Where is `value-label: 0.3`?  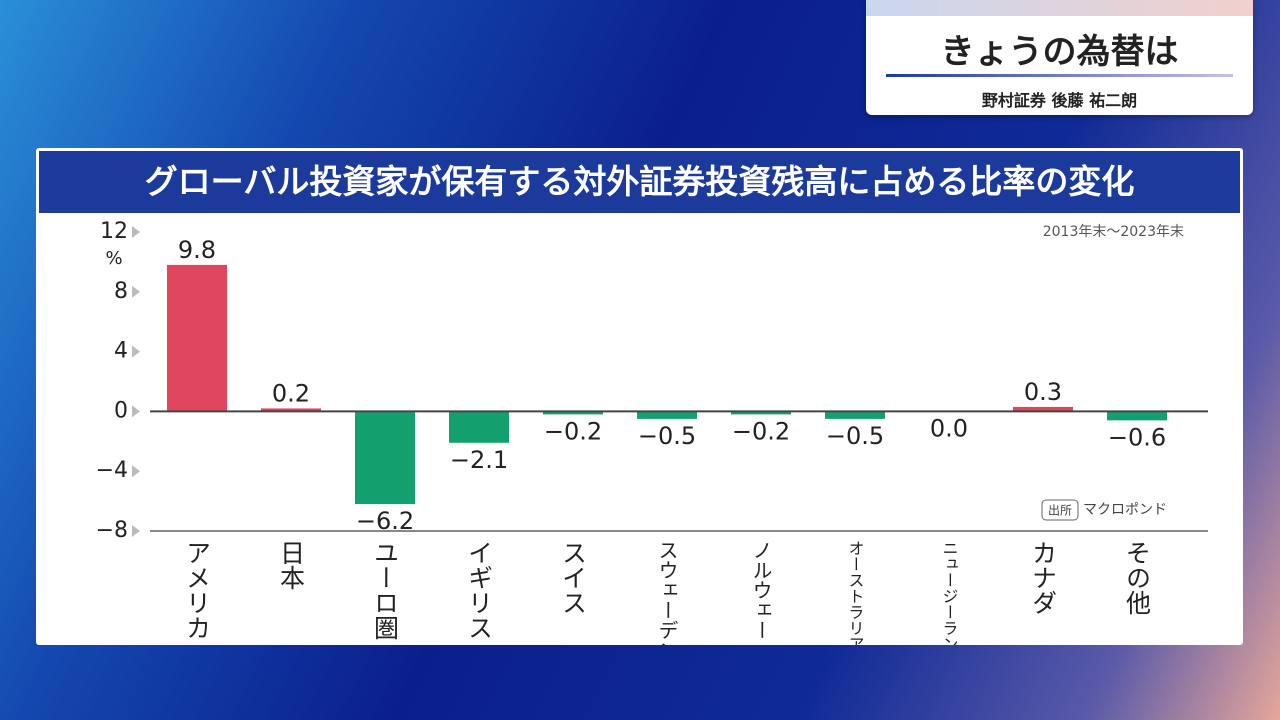
value-label: 0.3 is located at coordinates (1043, 392).